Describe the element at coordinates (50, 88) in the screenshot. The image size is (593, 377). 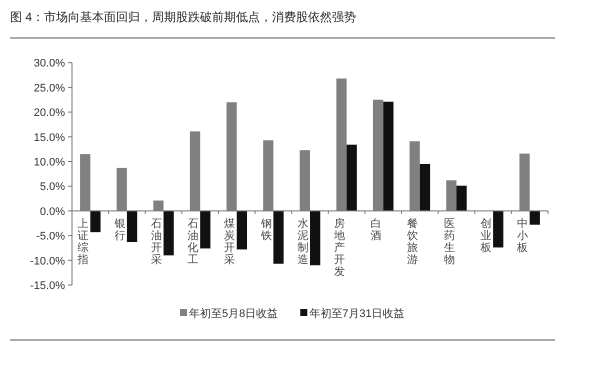
I see `y-tick-label: 25.0%` at that location.